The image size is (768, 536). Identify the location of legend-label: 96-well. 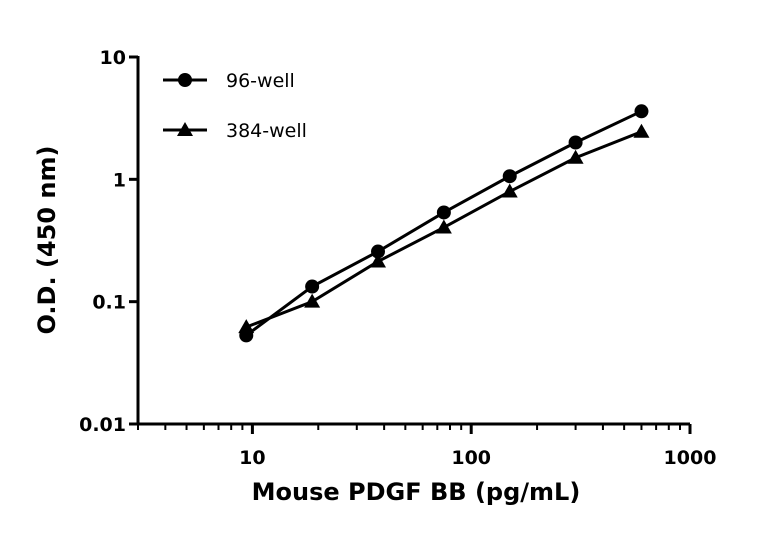
(260, 81).